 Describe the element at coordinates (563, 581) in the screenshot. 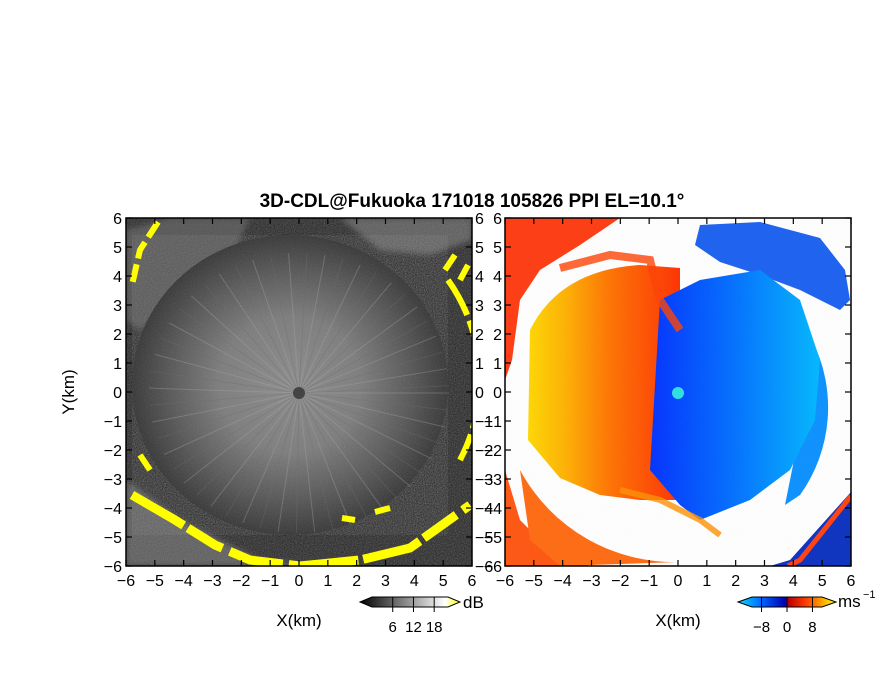

I see `vel-xtick-label: −4` at that location.